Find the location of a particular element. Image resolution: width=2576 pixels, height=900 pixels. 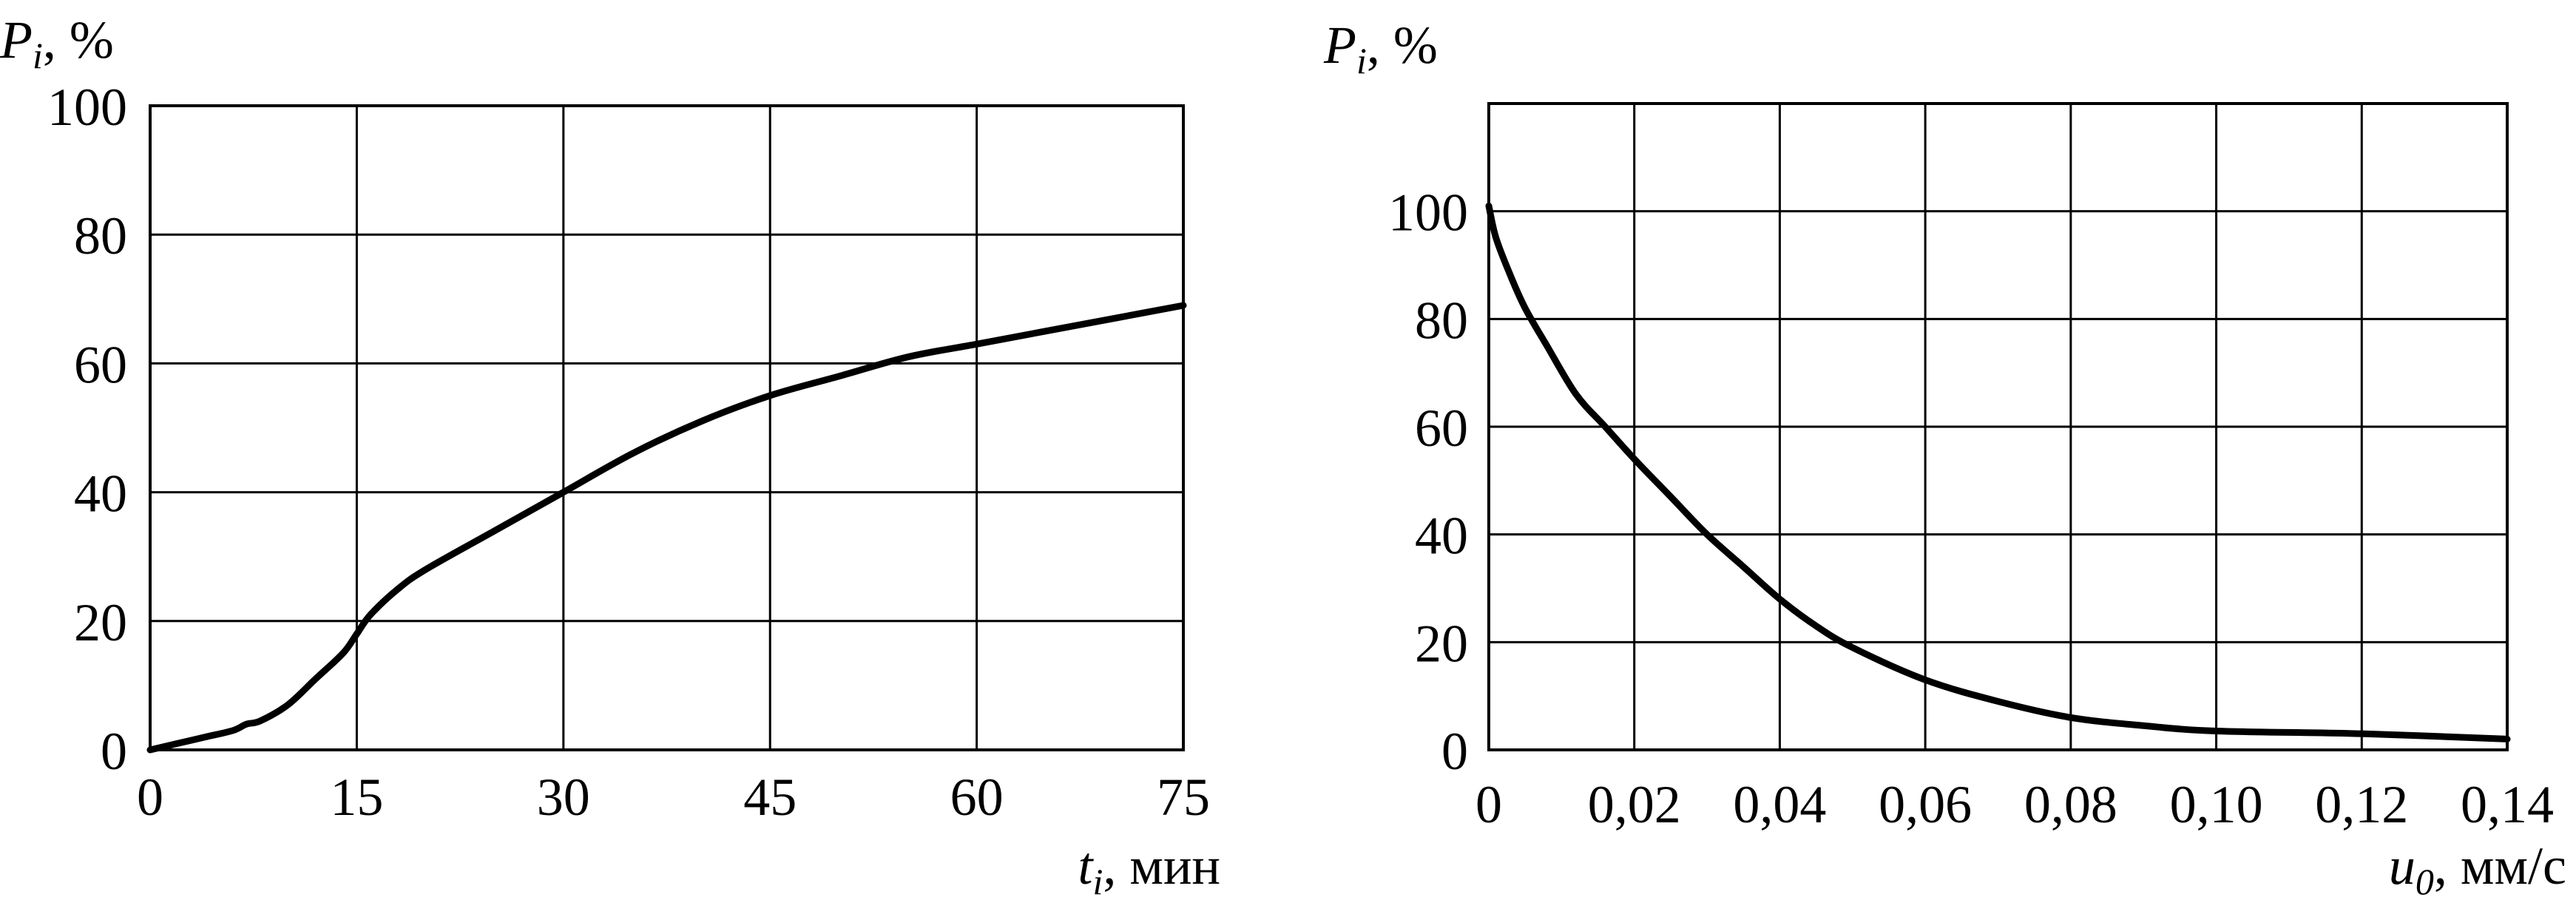

x-axis-title-unit: , мм/с is located at coordinates (2500, 866).